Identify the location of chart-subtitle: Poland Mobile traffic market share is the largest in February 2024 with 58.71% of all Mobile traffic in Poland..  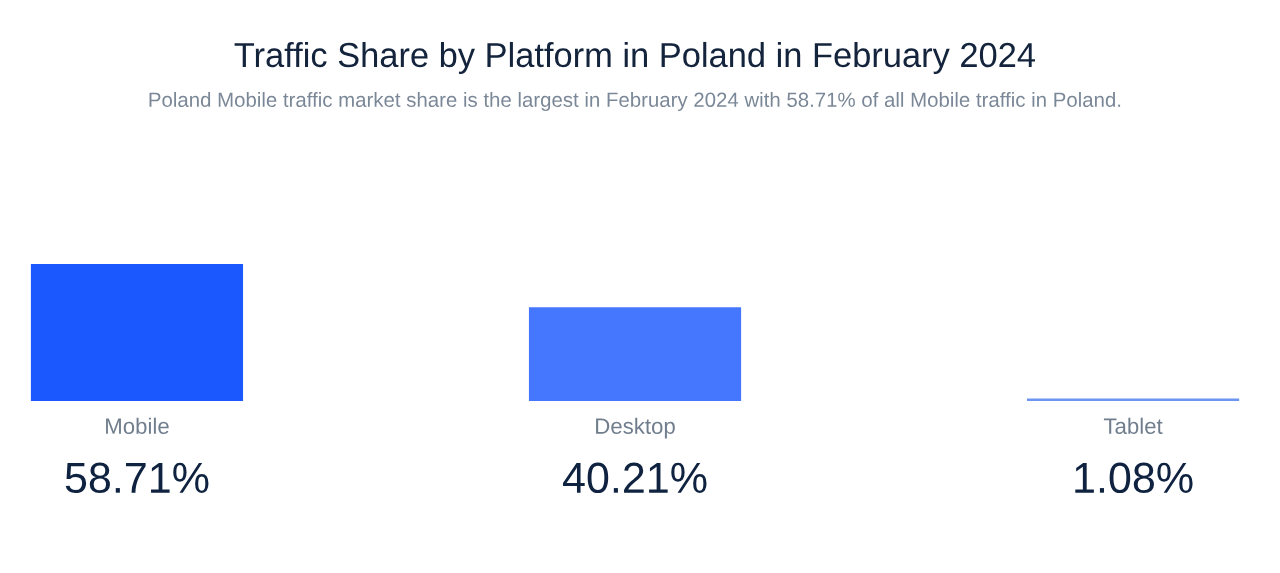
(635, 102).